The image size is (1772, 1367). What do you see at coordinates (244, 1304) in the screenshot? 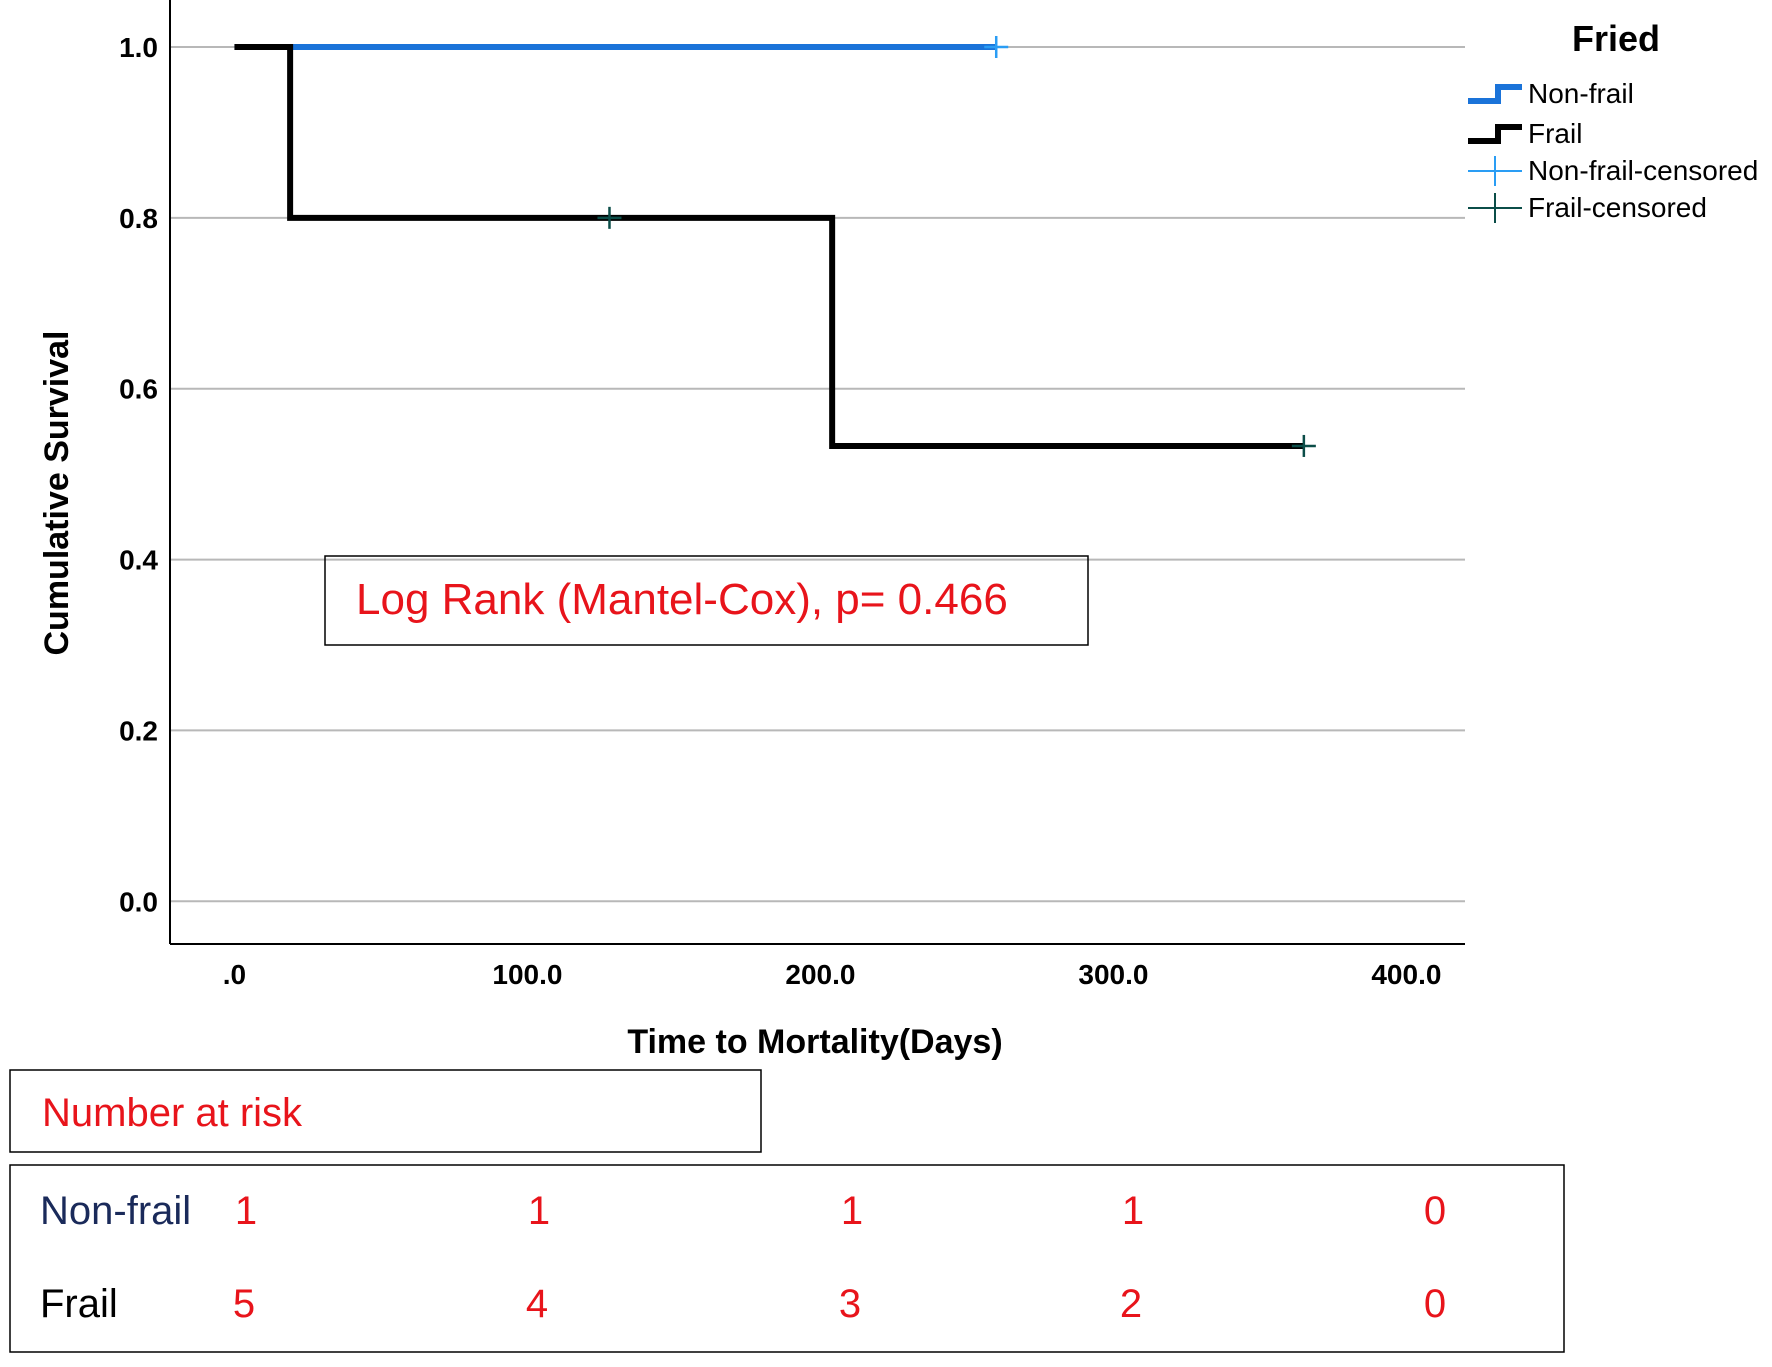
I see `risk-value-frail-0: 5` at bounding box center [244, 1304].